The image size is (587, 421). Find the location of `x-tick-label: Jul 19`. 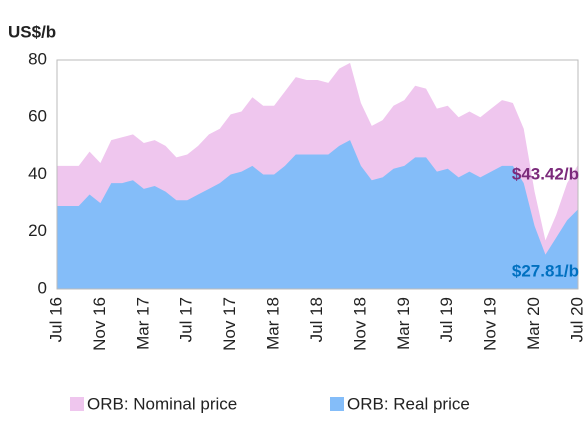

x-tick-label: Jul 19 is located at coordinates (446, 319).